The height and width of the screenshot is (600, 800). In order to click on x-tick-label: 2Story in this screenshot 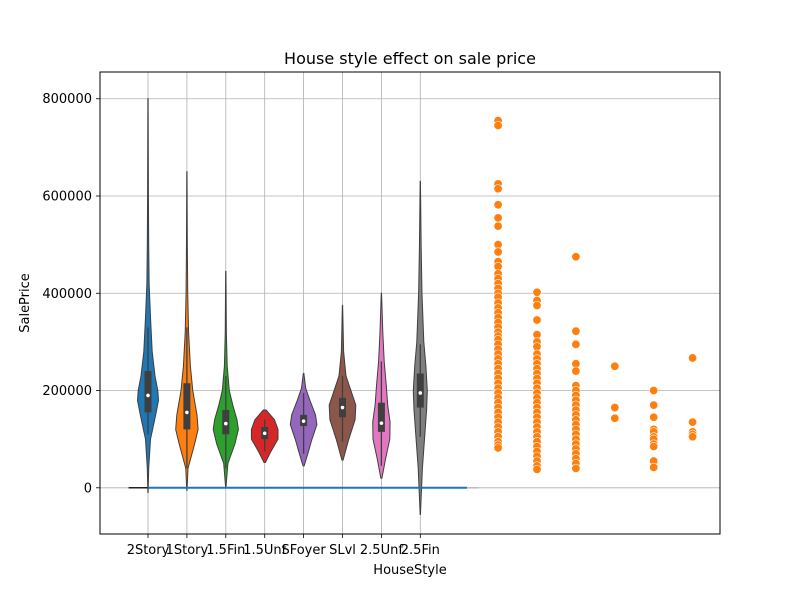, I will do `click(148, 550)`.